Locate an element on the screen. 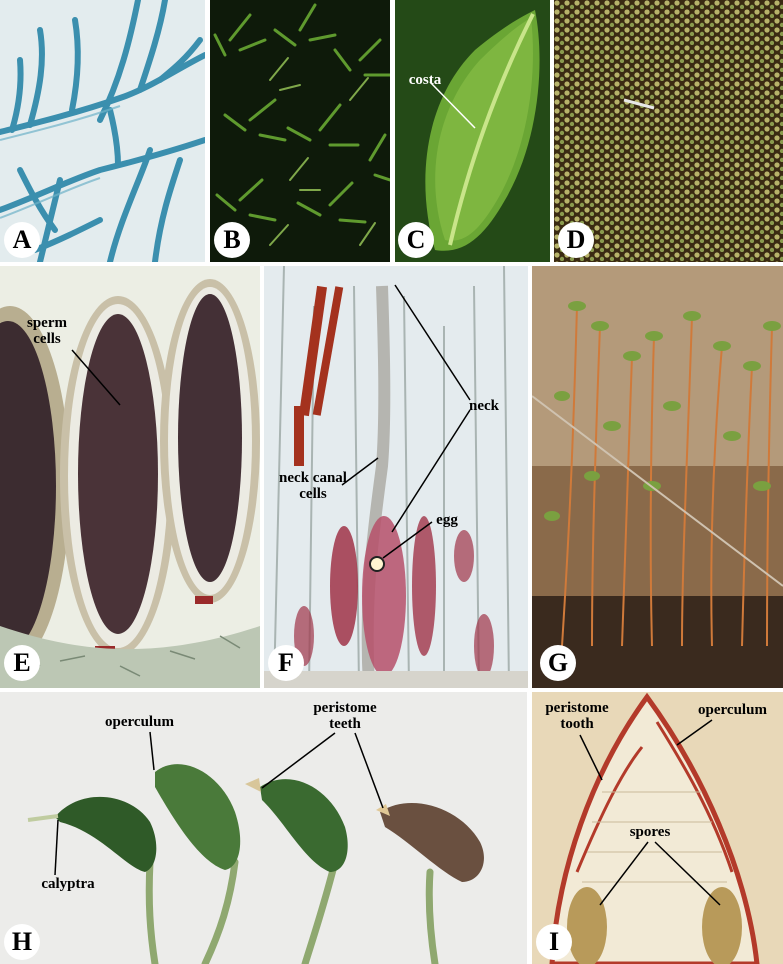  panel-i-label: I is located at coordinates (554, 942).